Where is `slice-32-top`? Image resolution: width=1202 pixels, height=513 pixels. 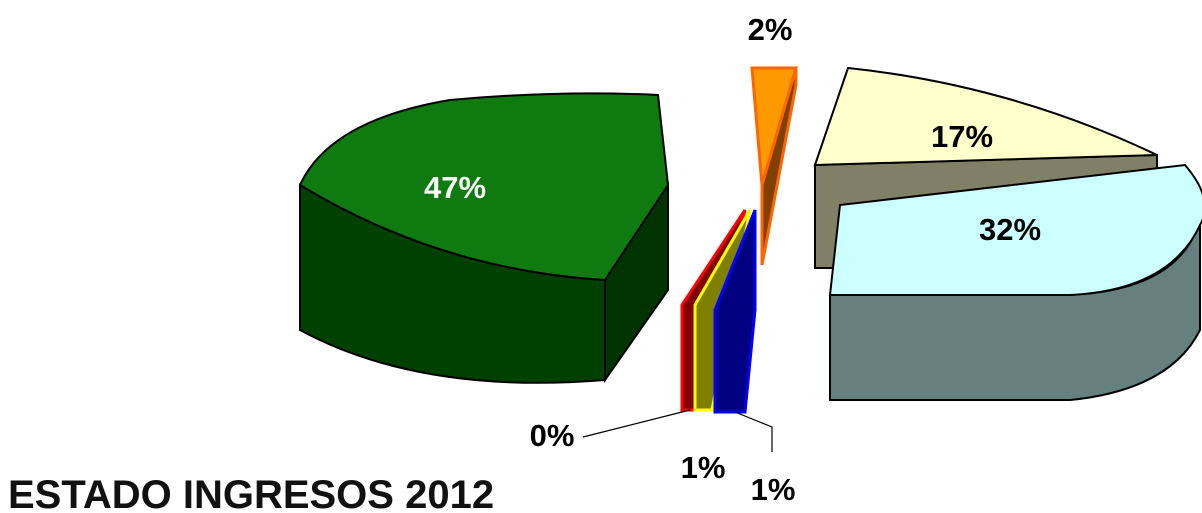 slice-32-top is located at coordinates (1015, 229).